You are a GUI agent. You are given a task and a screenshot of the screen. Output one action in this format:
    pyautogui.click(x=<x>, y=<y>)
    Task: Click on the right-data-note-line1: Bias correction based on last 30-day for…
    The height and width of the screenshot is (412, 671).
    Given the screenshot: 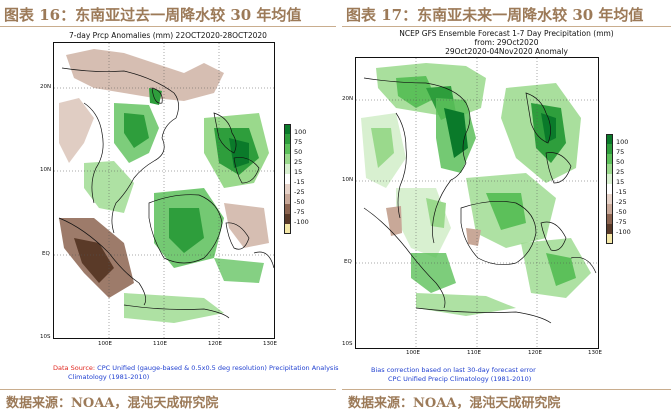 What is the action you would take?
    pyautogui.click(x=453, y=370)
    